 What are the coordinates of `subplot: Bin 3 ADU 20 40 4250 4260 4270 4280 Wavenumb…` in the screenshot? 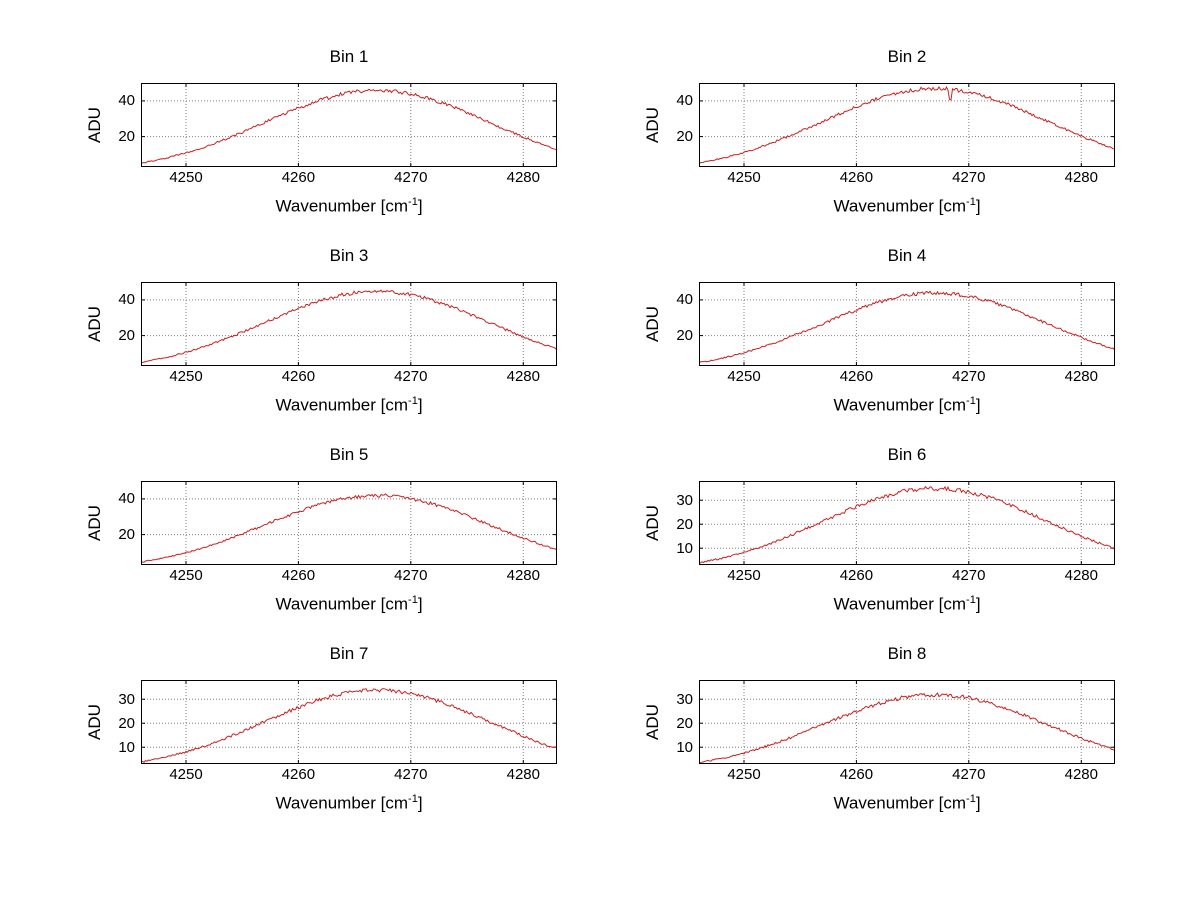 It's located at (321, 330).